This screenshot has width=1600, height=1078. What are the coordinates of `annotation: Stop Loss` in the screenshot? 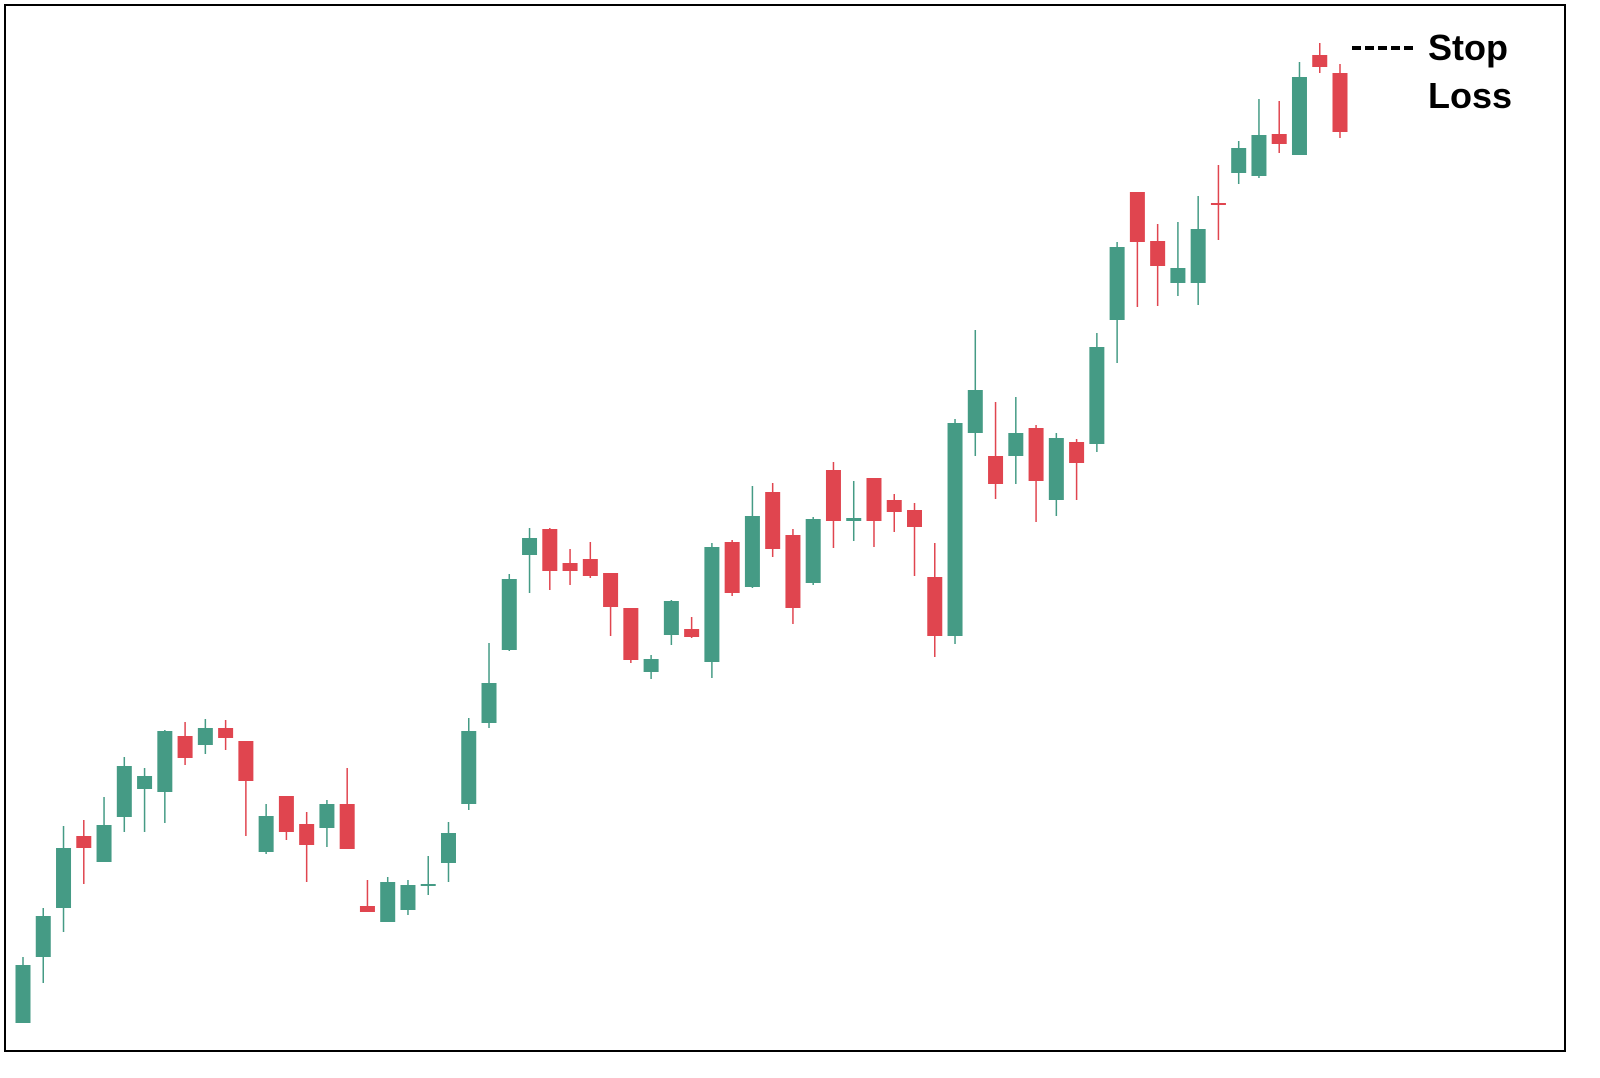 It's located at (1470, 71).